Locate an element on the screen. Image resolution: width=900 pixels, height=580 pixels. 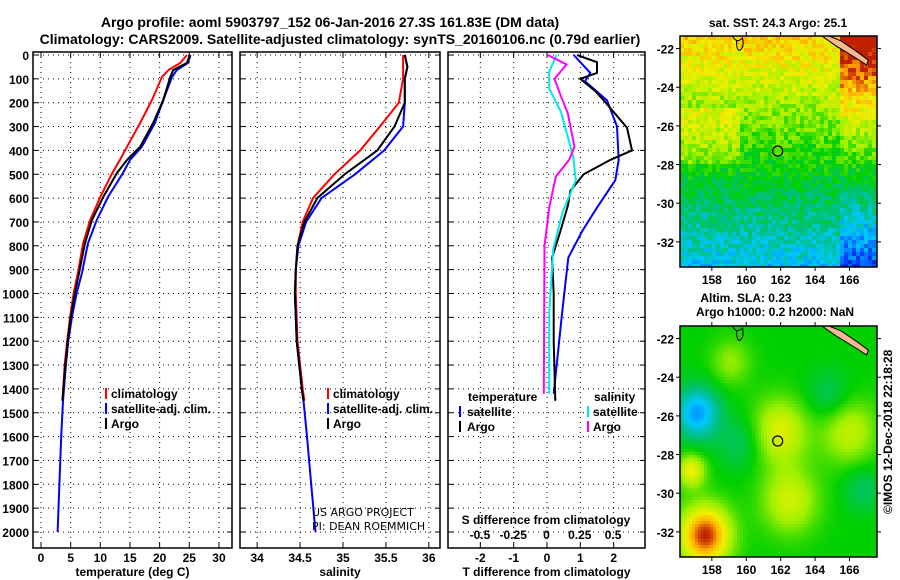
depth-tick-label: 600 is located at coordinates (19, 199).